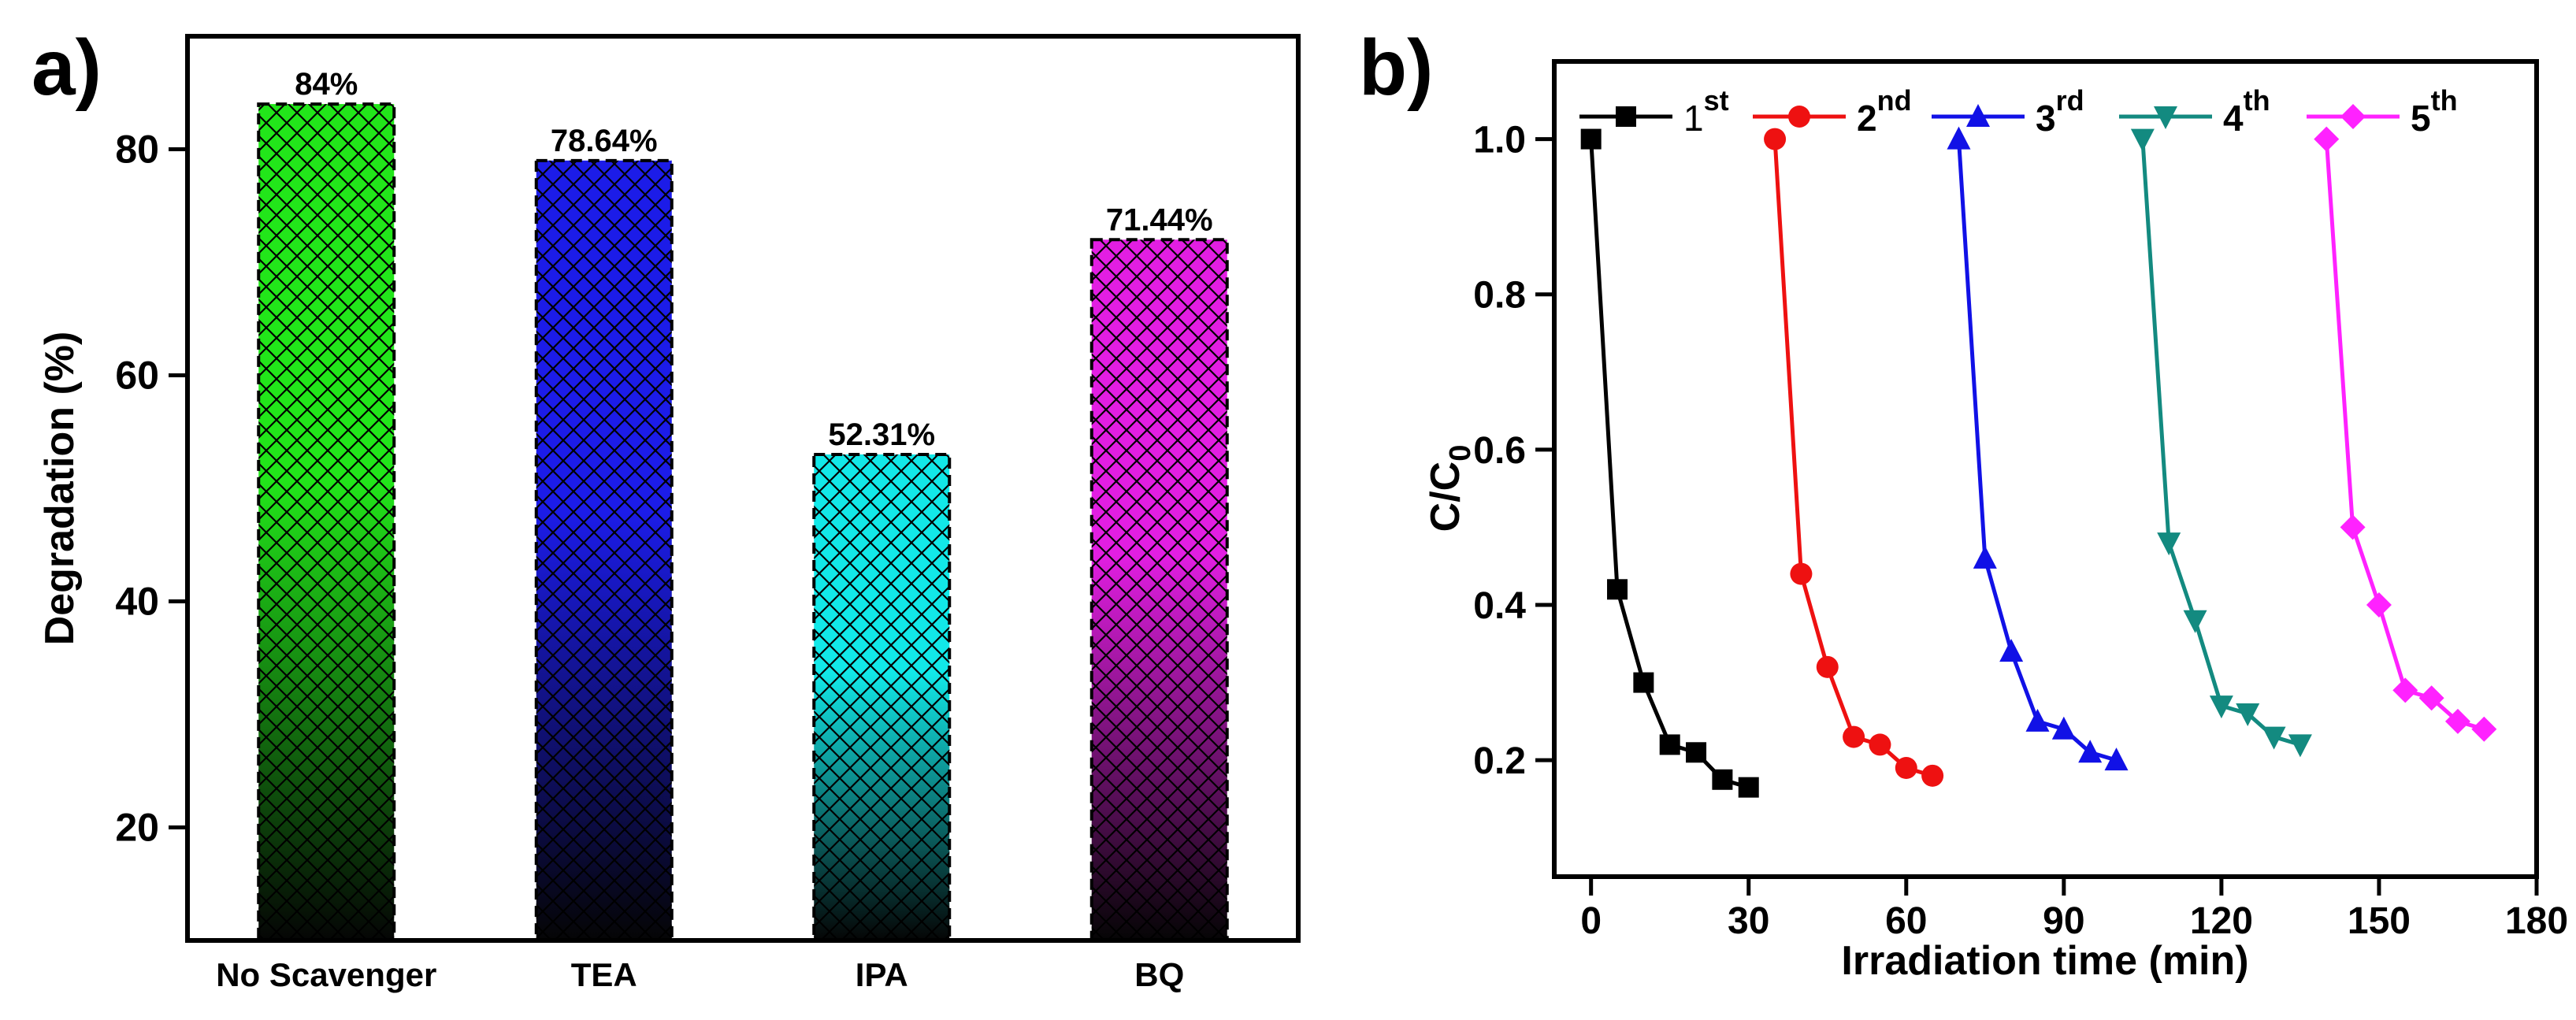 The image size is (2576, 1020). What do you see at coordinates (1445, 497) in the screenshot?
I see `y-axis-title-b-main: C/C` at bounding box center [1445, 497].